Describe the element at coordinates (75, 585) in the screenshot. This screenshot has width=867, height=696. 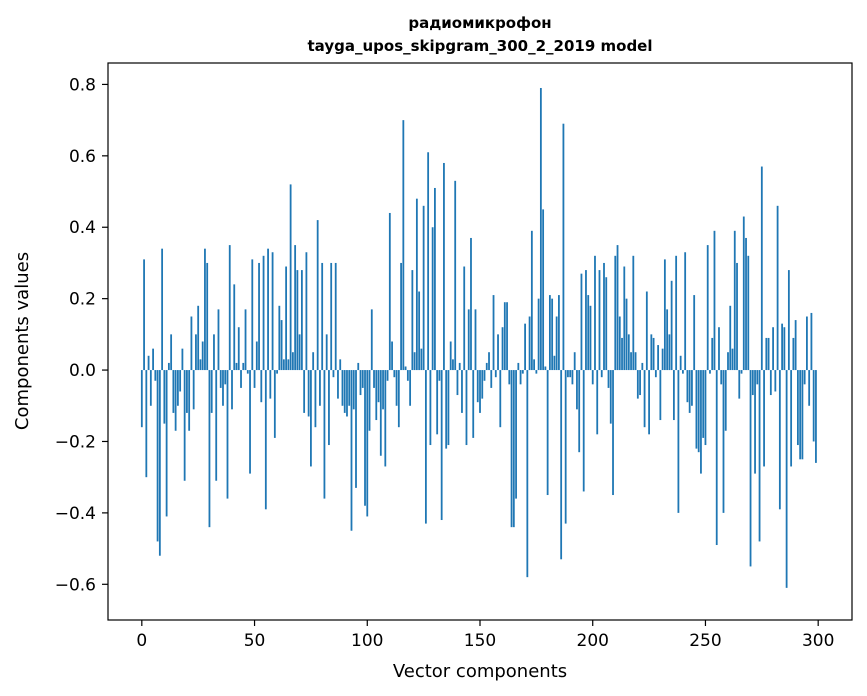
I see `y-tick-label: −0.6` at that location.